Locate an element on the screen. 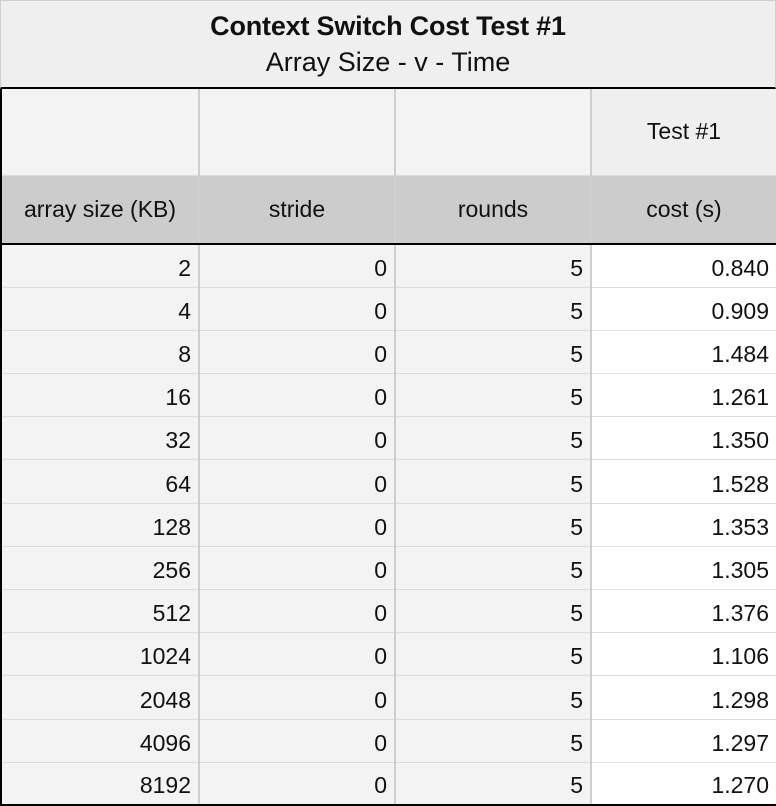 The image size is (776, 806). cell-cost: 1.270 is located at coordinates (683, 784).